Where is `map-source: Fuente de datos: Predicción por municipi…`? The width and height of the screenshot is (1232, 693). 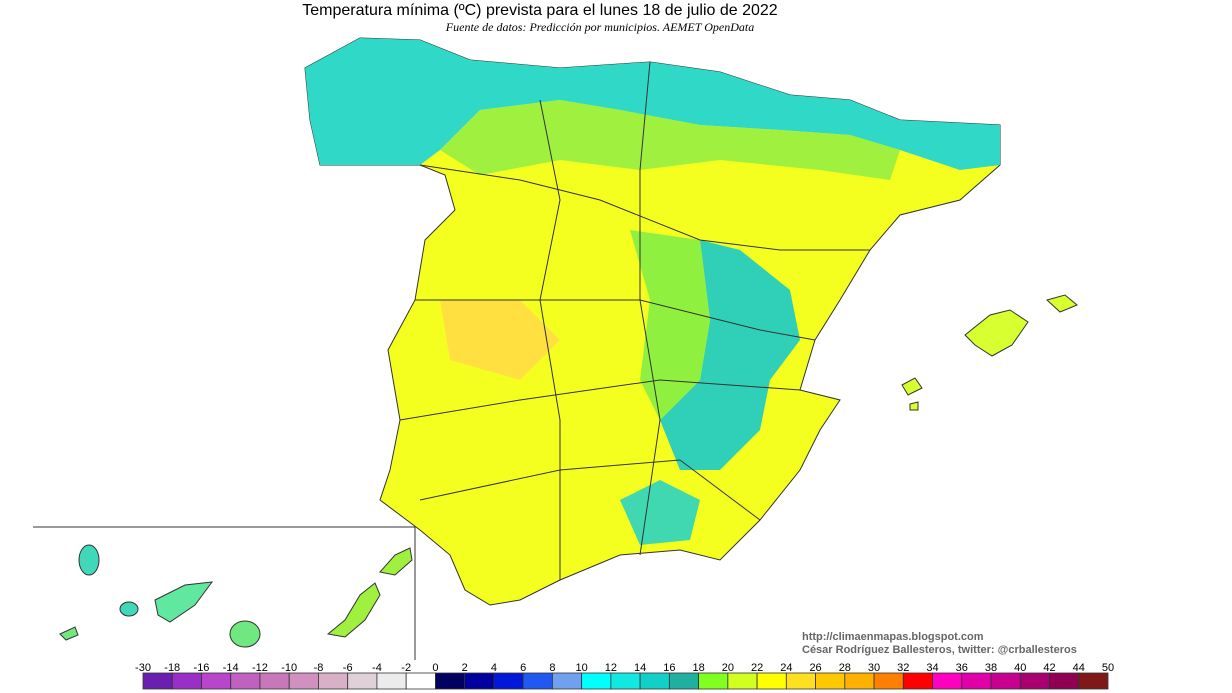 map-source: Fuente de datos: Predicción por municipi… is located at coordinates (599, 27).